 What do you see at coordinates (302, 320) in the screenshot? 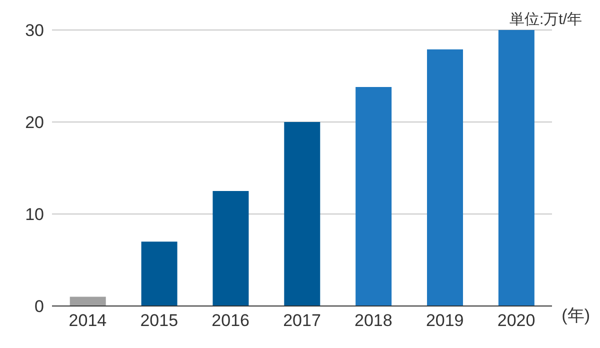
I see `x-tick-label: 2017` at bounding box center [302, 320].